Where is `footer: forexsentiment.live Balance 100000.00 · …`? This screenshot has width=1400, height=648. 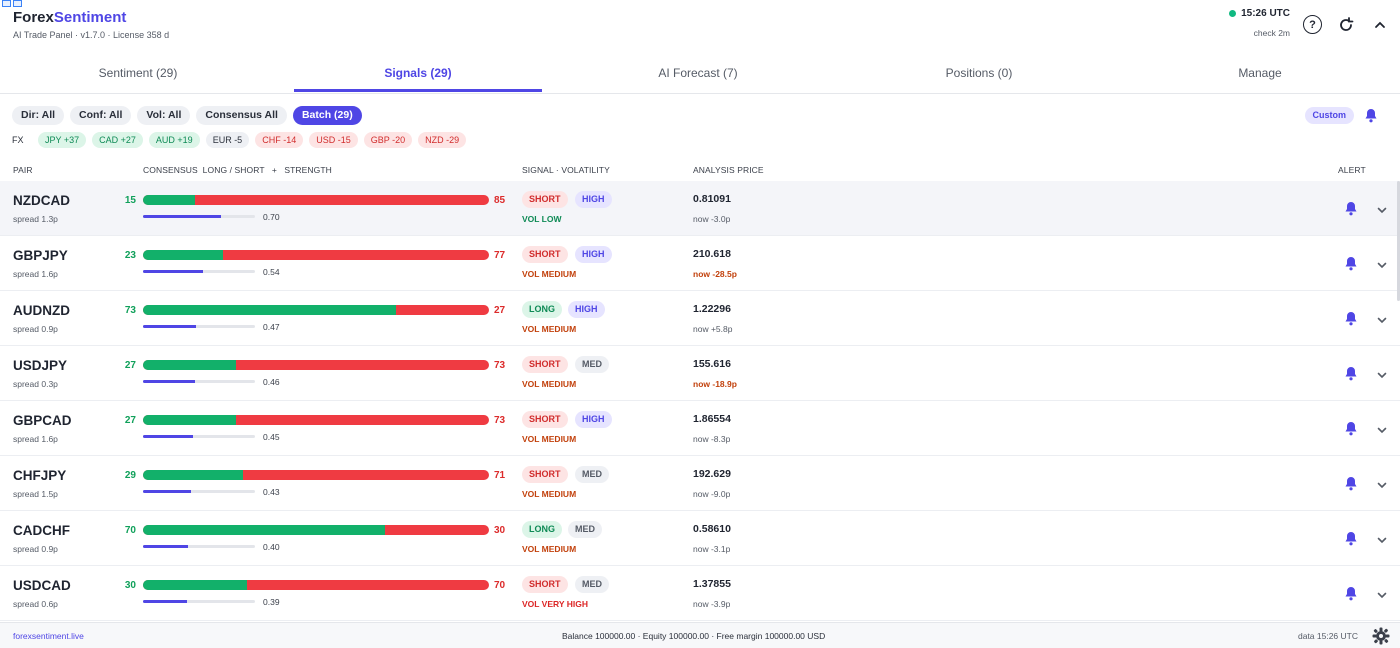
footer: forexsentiment.live Balance 100000.00 · … is located at coordinates (700, 635).